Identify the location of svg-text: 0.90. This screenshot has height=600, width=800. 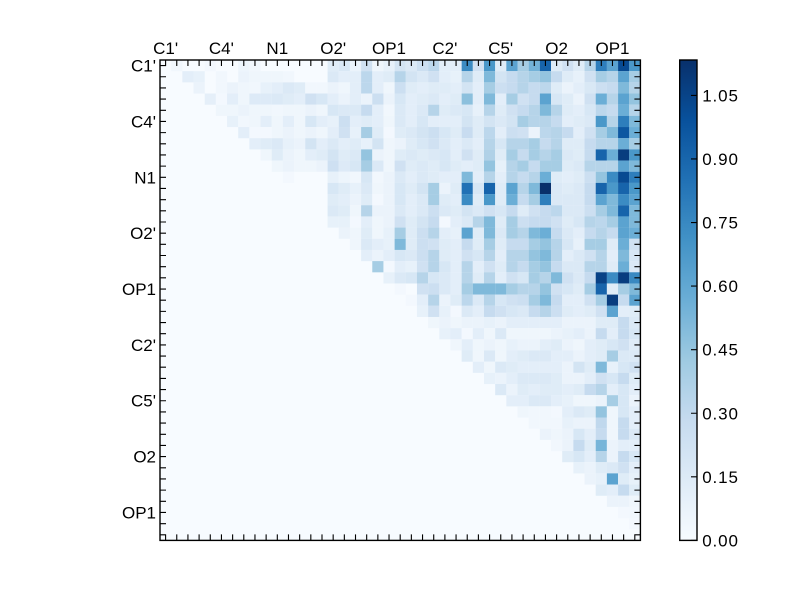
(720, 159).